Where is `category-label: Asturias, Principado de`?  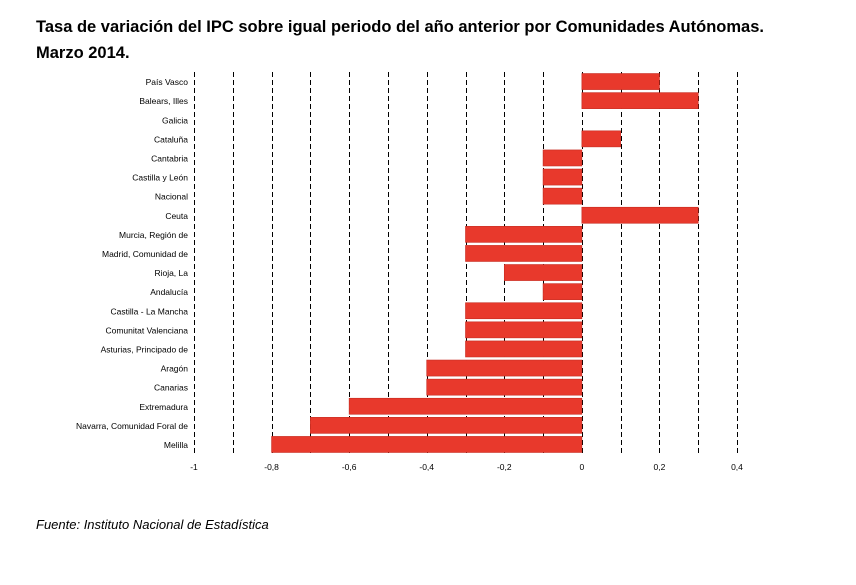 category-label: Asturias, Principado de is located at coordinates (145, 349).